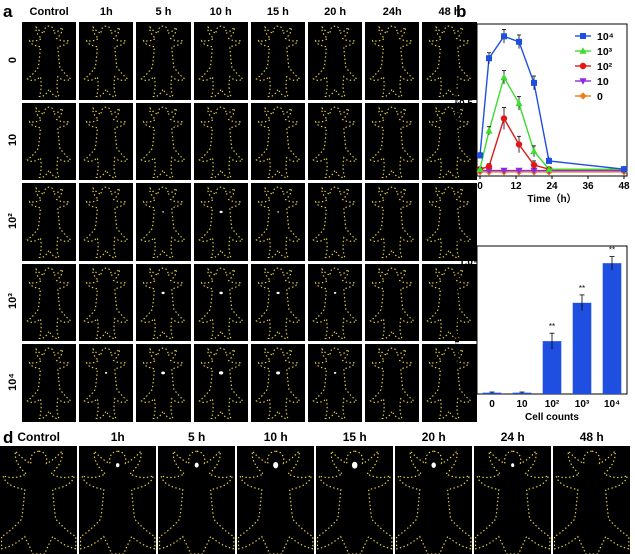  What do you see at coordinates (592, 82) in the screenshot?
I see `legend-entry: 10` at bounding box center [592, 82].